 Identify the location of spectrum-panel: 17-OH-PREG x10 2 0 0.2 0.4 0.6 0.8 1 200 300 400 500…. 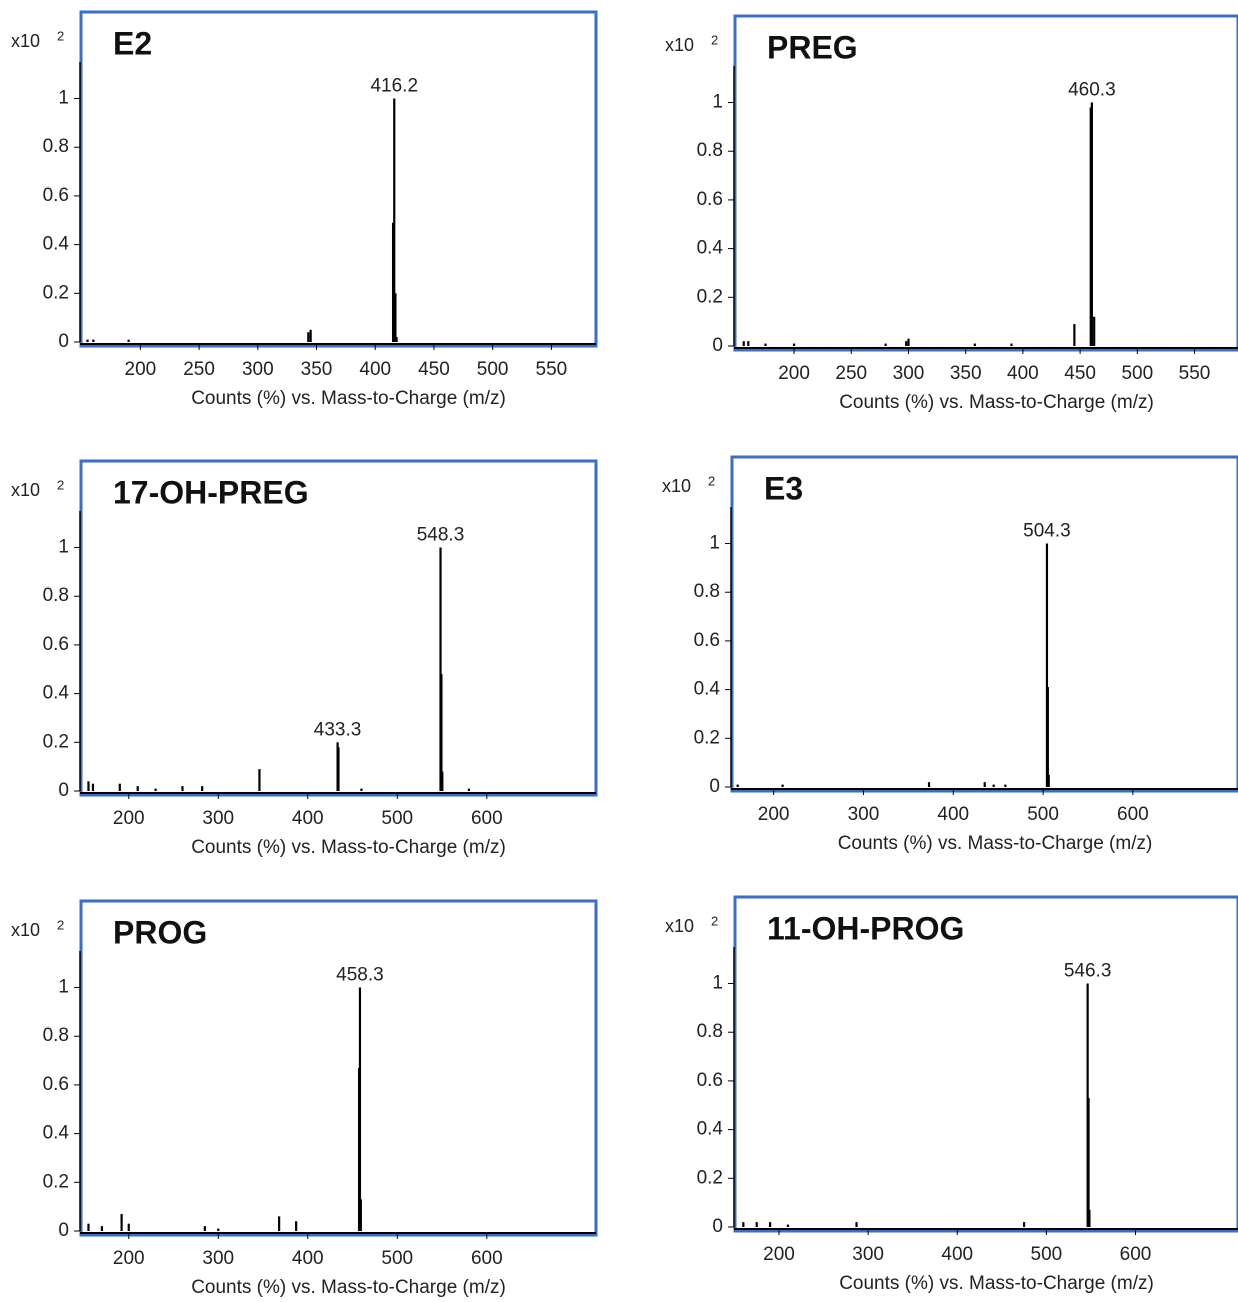
(304, 658).